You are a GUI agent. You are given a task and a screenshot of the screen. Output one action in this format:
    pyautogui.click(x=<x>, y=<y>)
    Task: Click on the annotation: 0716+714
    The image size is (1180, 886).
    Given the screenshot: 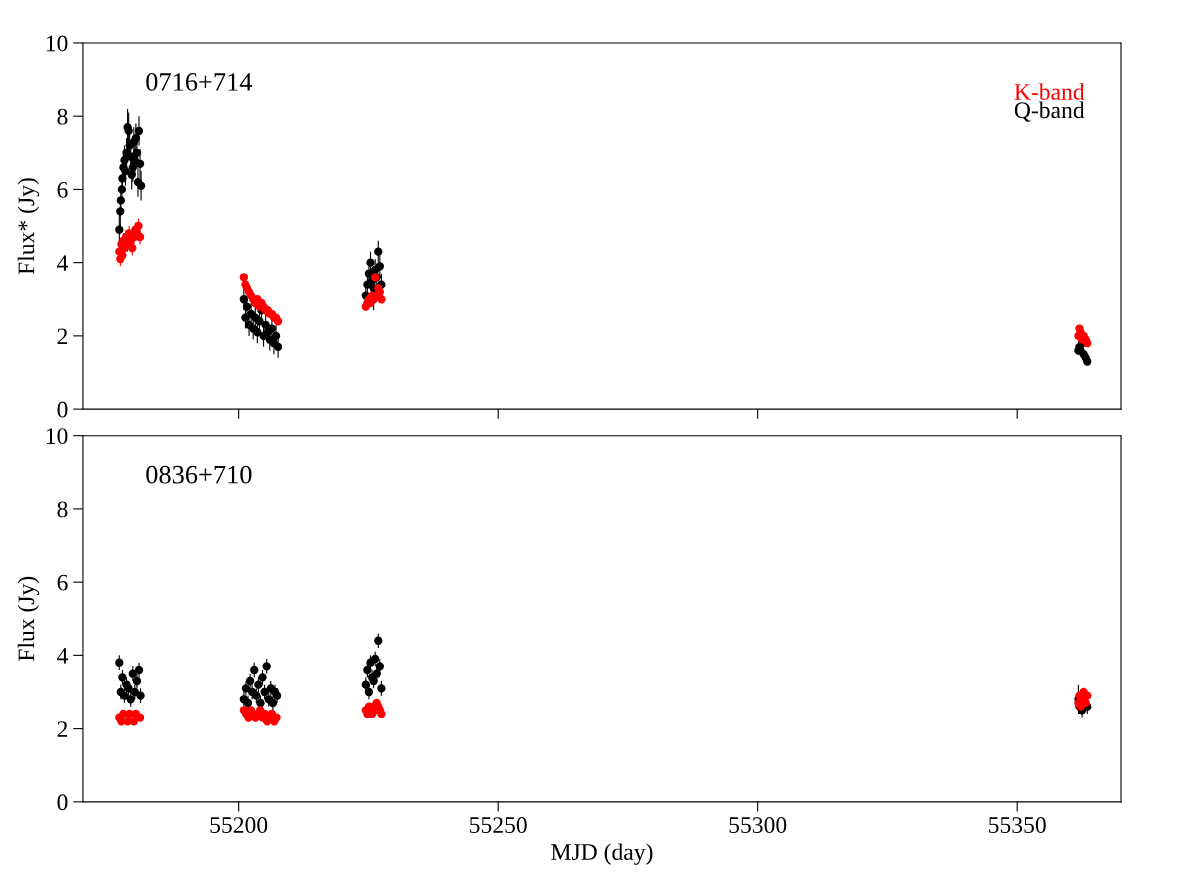 What is the action you would take?
    pyautogui.click(x=199, y=82)
    